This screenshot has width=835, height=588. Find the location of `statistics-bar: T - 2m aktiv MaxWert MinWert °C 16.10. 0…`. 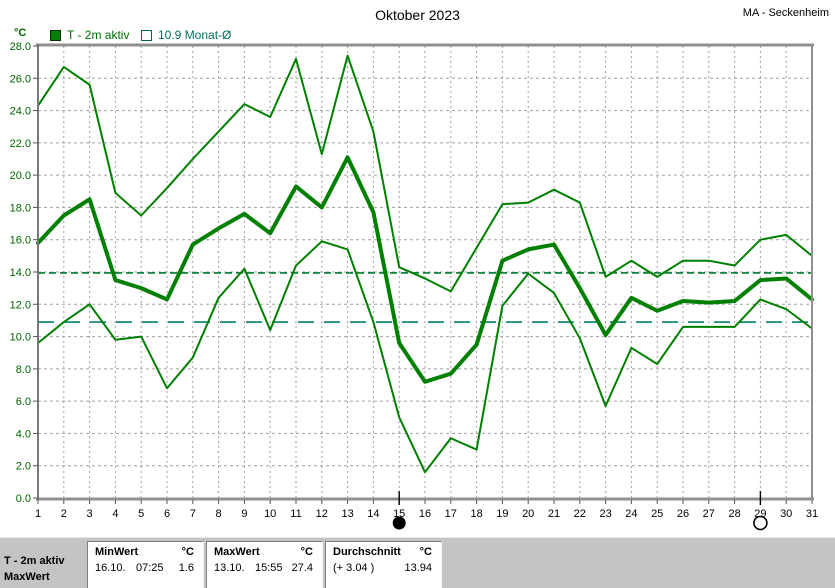

statistics-bar: T - 2m aktiv MaxWert MinWert °C 16.10. 0… is located at coordinates (417, 562).